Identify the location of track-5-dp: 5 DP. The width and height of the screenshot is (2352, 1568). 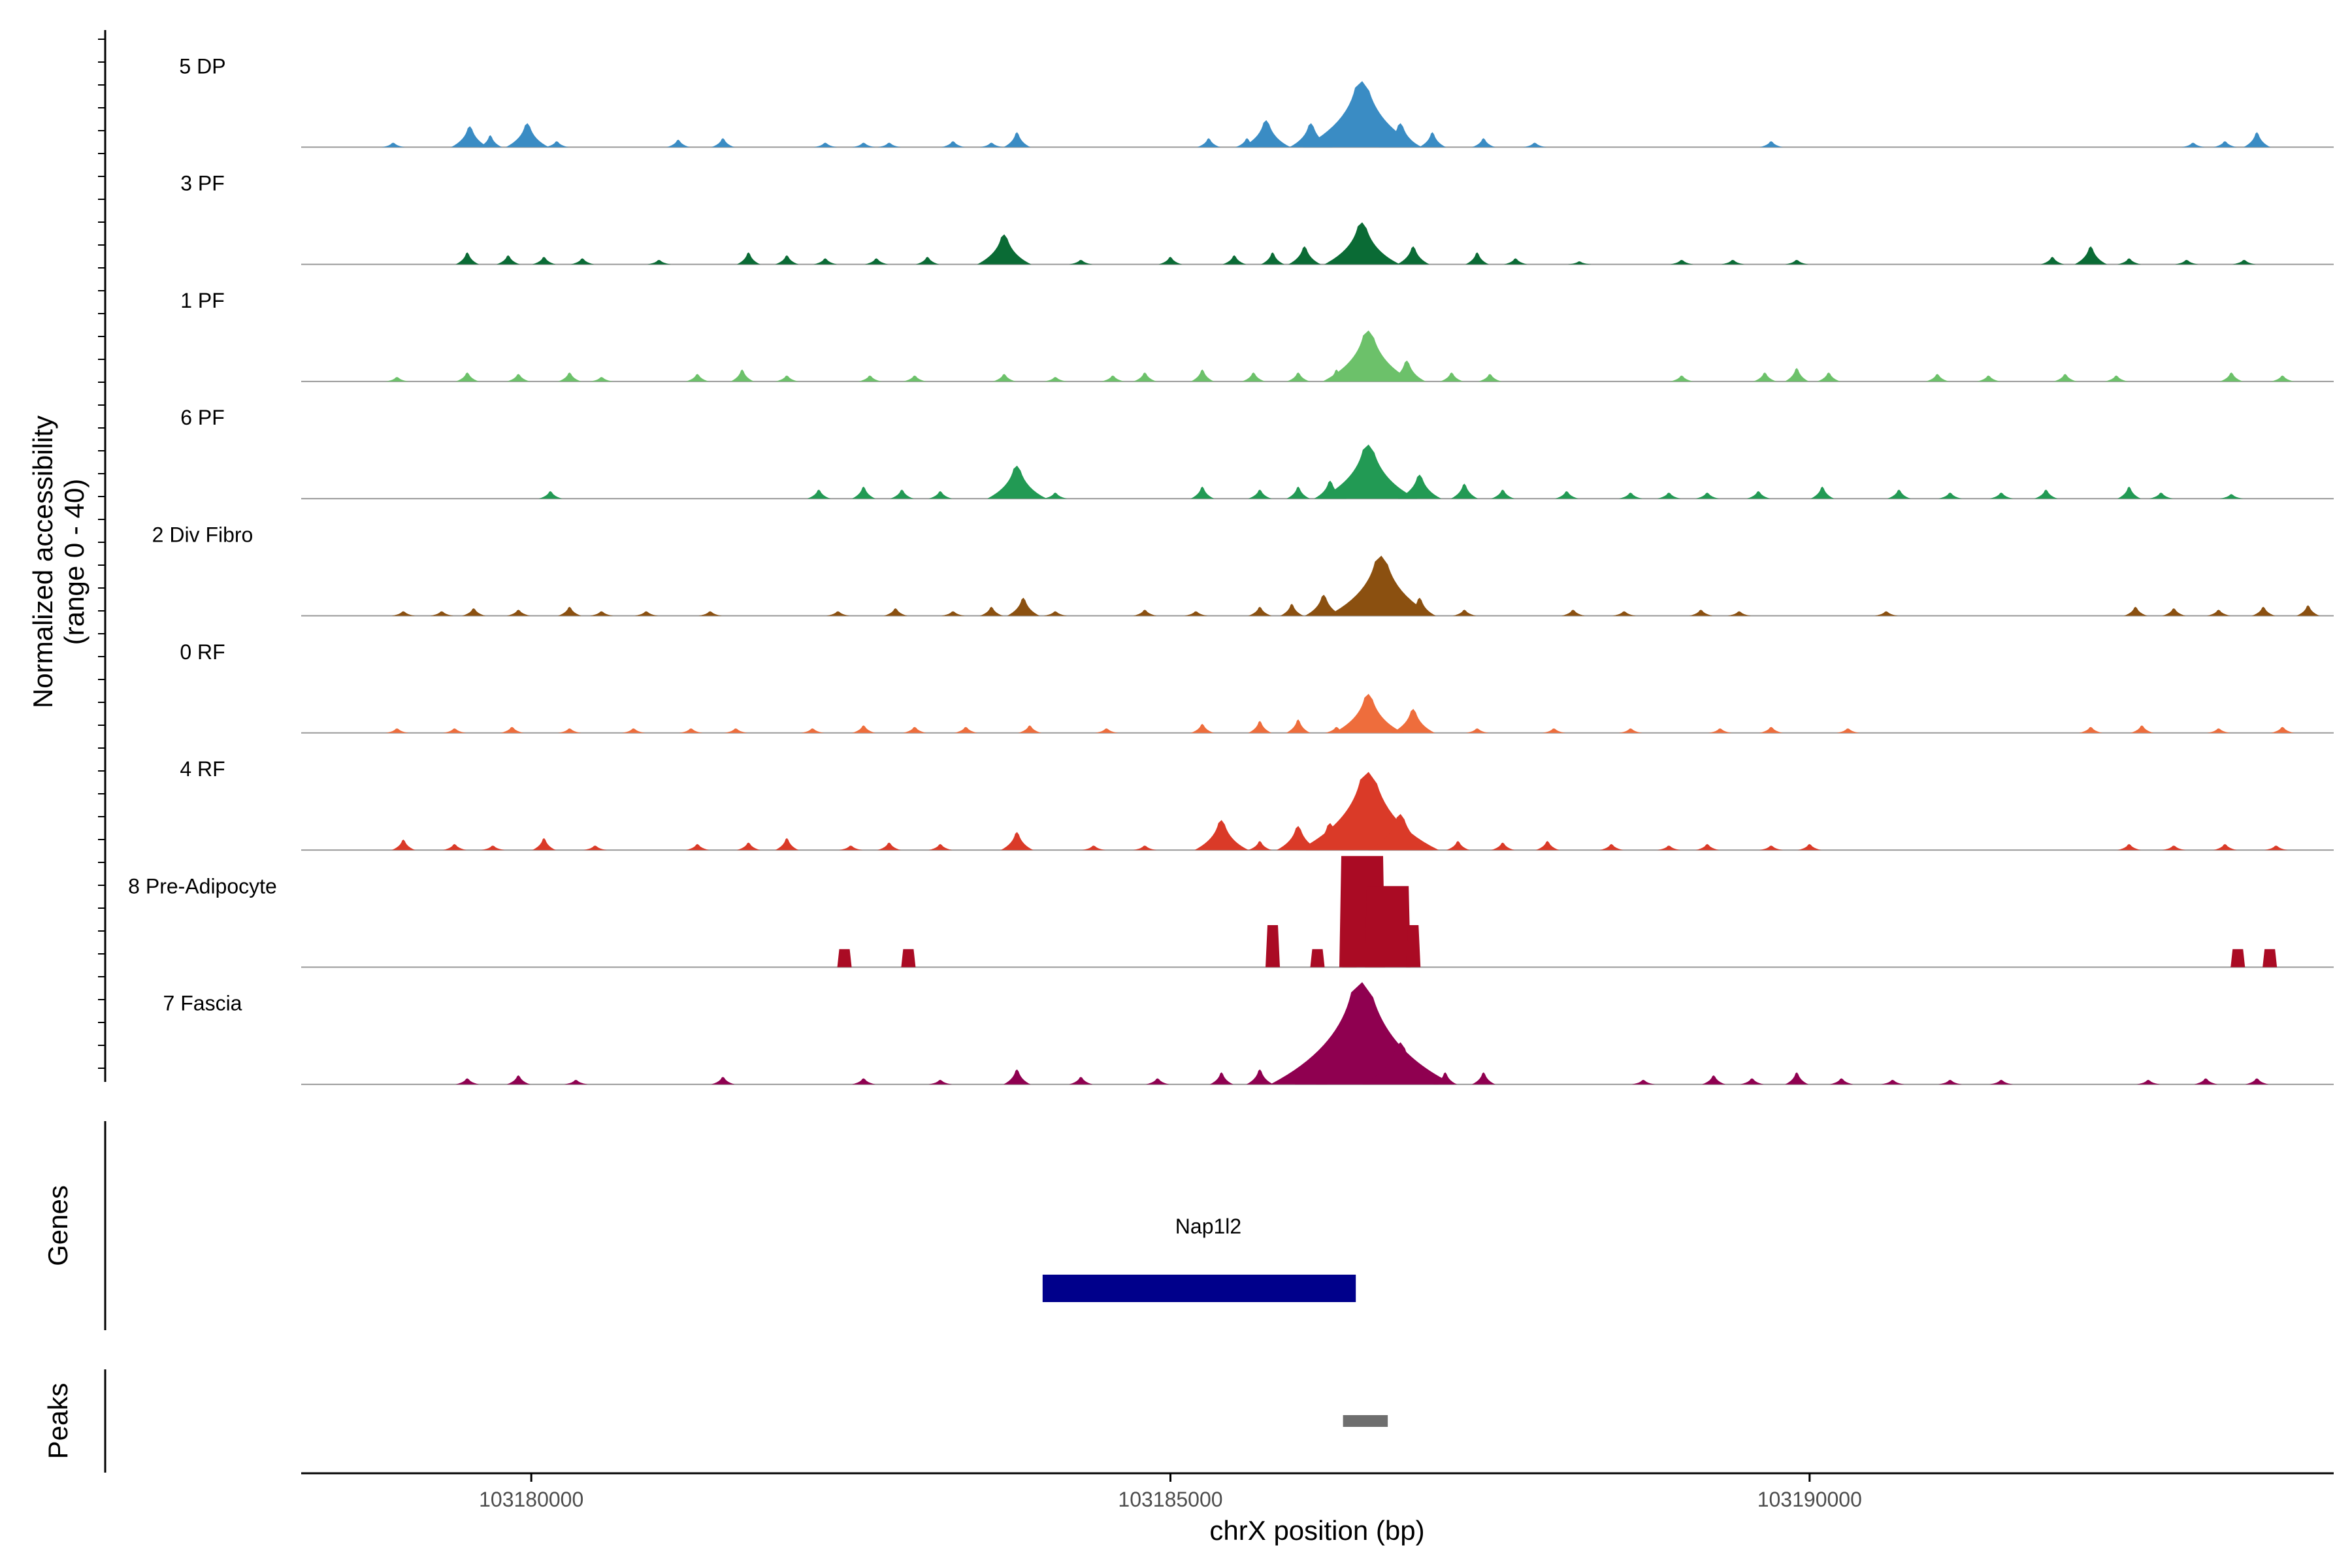
(1256, 101).